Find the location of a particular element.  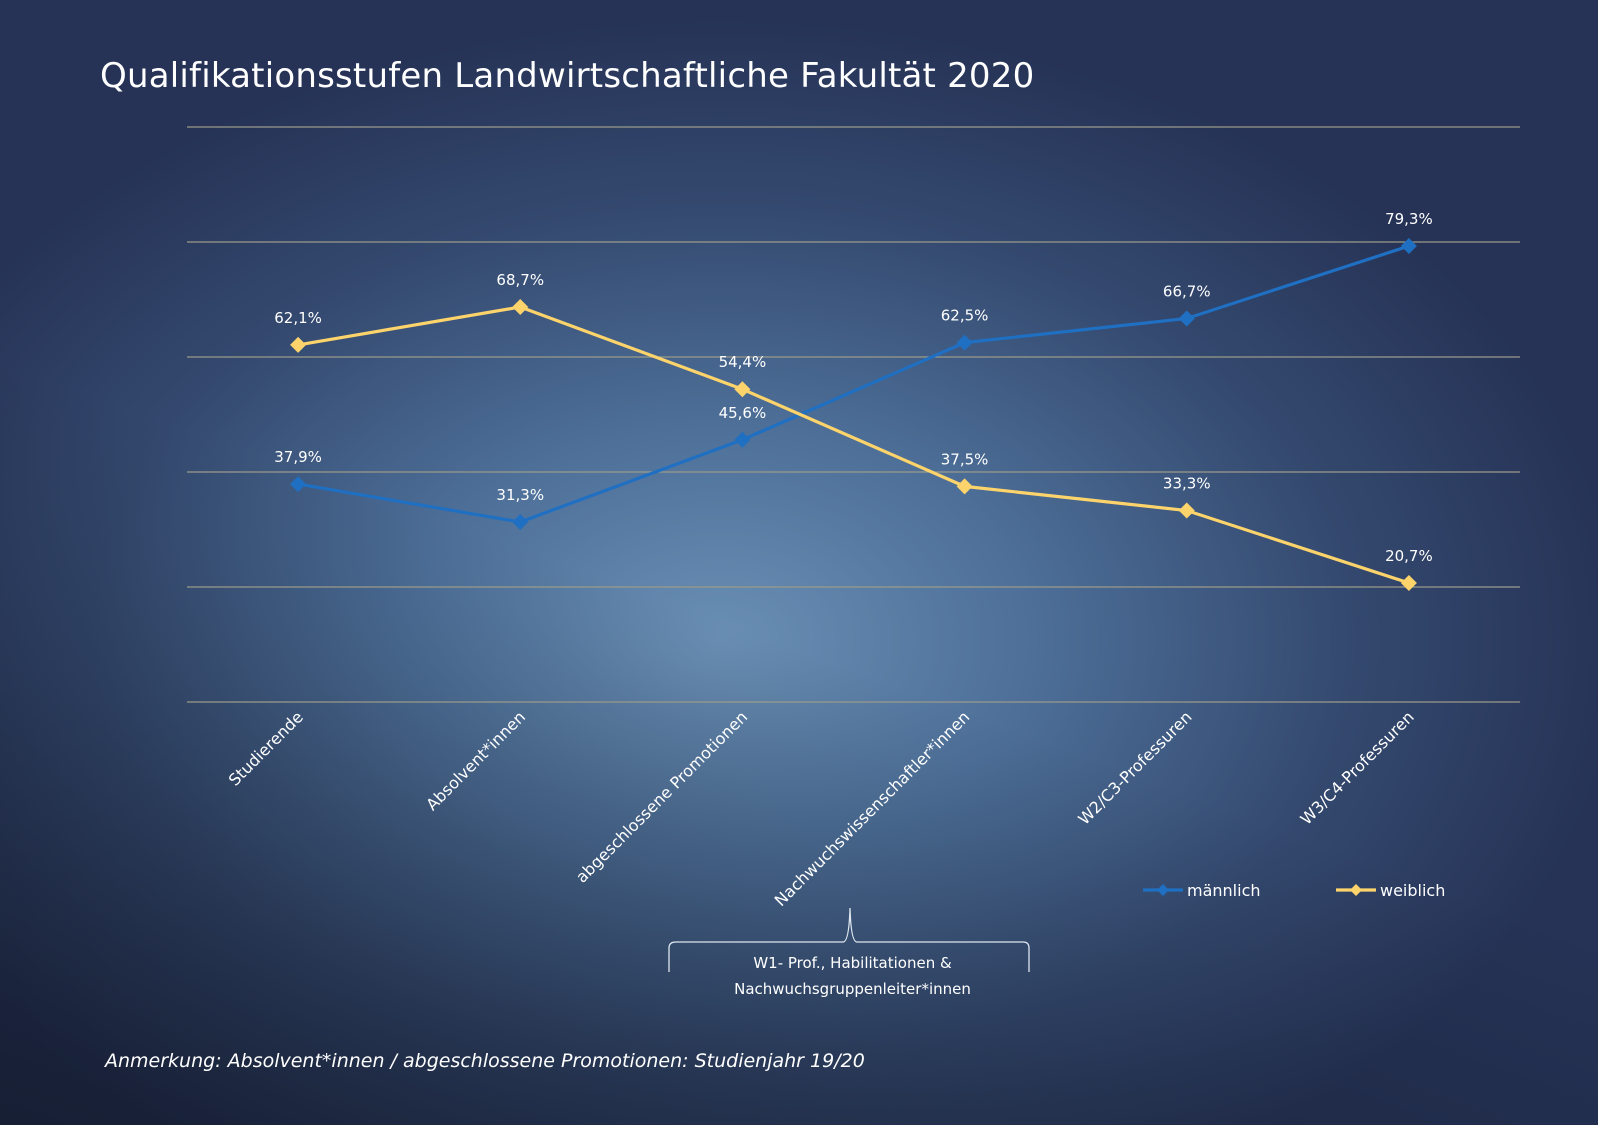

data-label: 31,3% is located at coordinates (520, 495).